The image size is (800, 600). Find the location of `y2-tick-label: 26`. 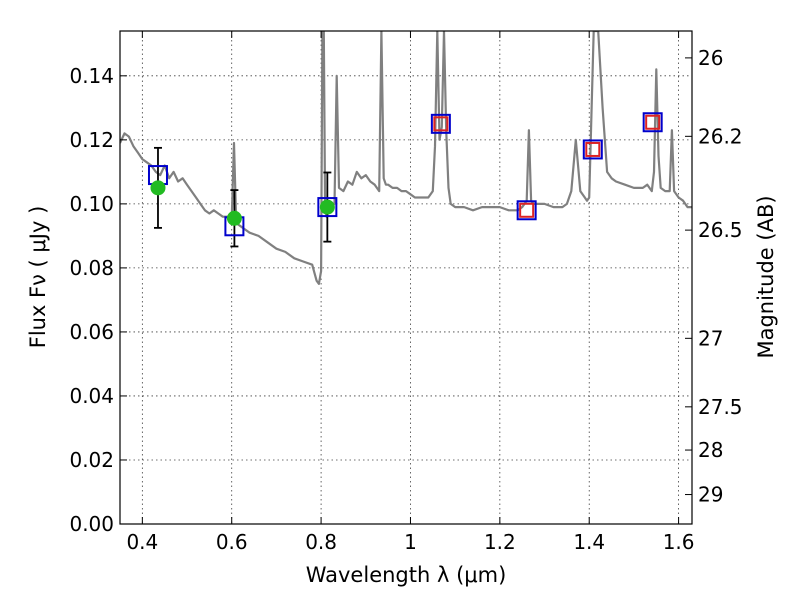

y2-tick-label: 26 is located at coordinates (710, 58).